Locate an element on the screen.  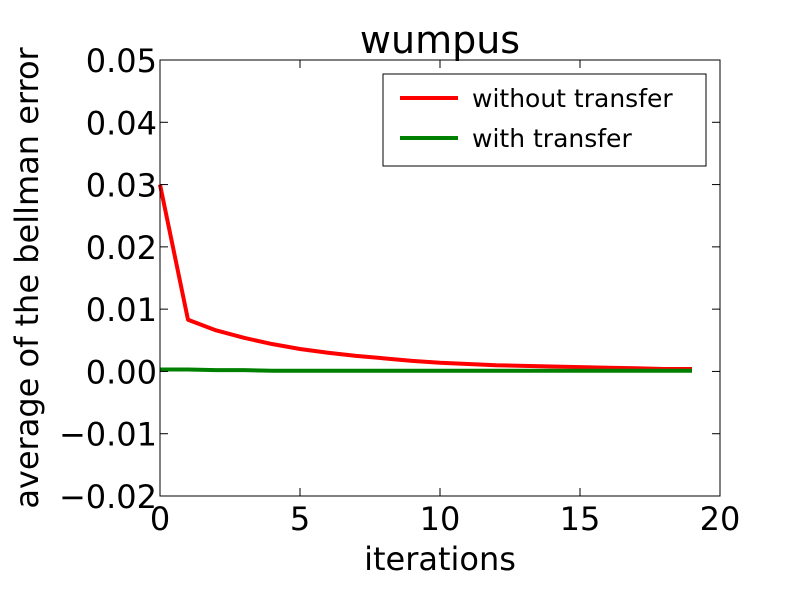
x-tick-label: 20 is located at coordinates (720, 519).